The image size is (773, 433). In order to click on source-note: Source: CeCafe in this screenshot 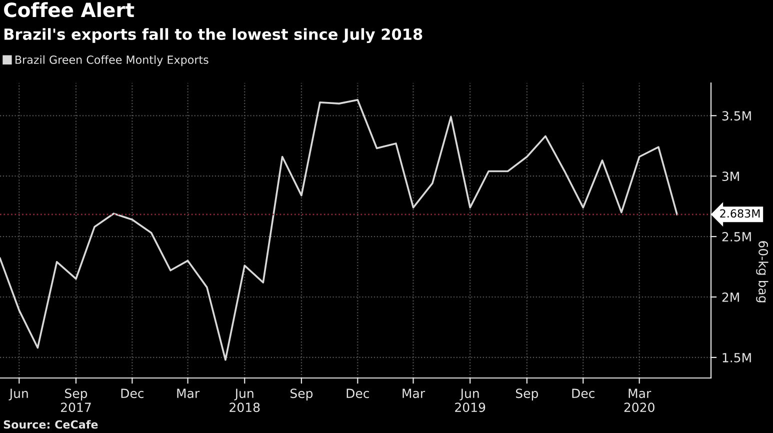, I will do `click(51, 424)`.